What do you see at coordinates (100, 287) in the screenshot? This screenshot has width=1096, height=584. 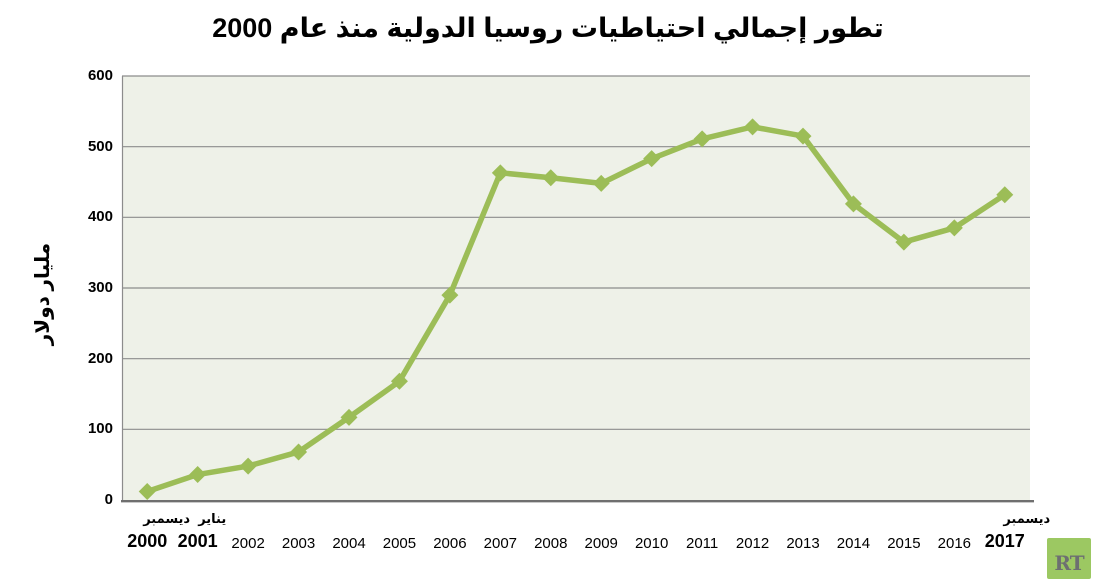 I see `y-tick-label-300: 300` at bounding box center [100, 287].